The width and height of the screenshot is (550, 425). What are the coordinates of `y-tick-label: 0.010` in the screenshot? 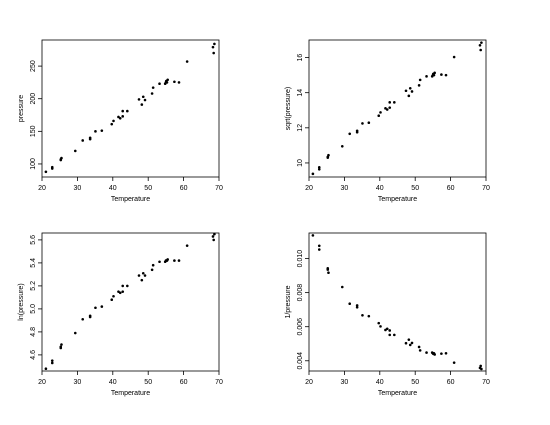 It's located at (300, 259).